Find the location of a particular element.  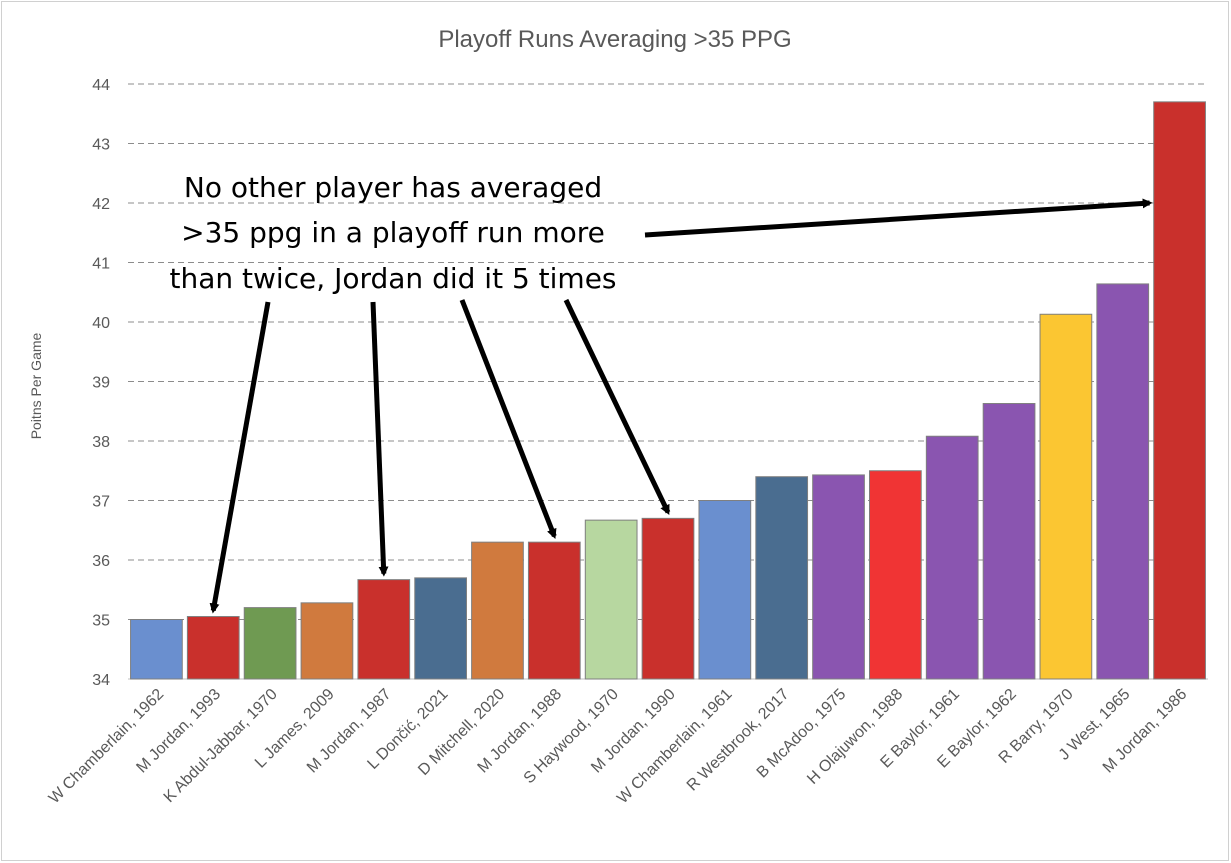

y-axis-label: Poitns Per Game is located at coordinates (36, 385).